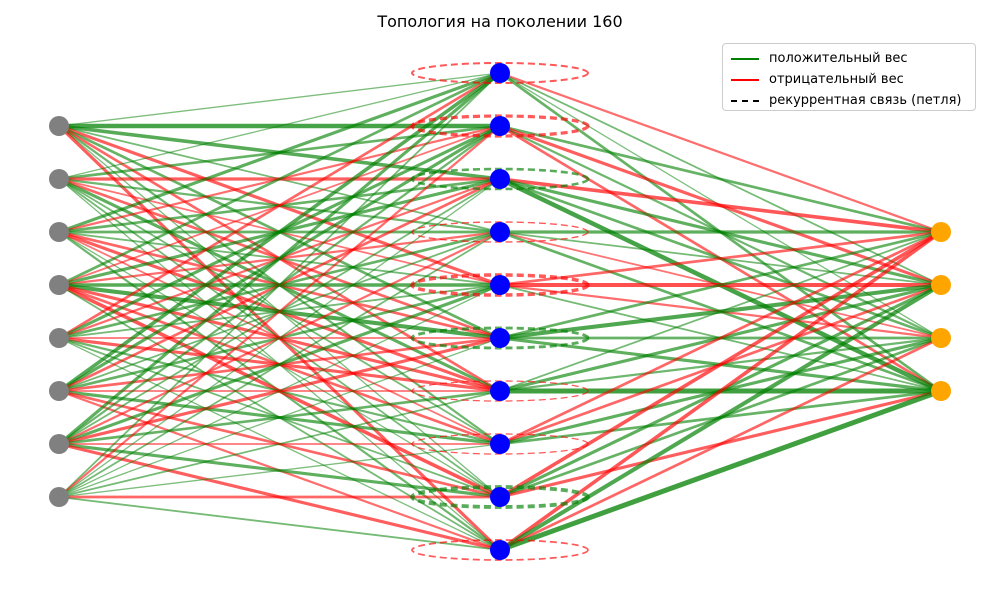 The height and width of the screenshot is (600, 1000). What do you see at coordinates (500, 21) in the screenshot?
I see `chart-title: Топология на поколении 160` at bounding box center [500, 21].